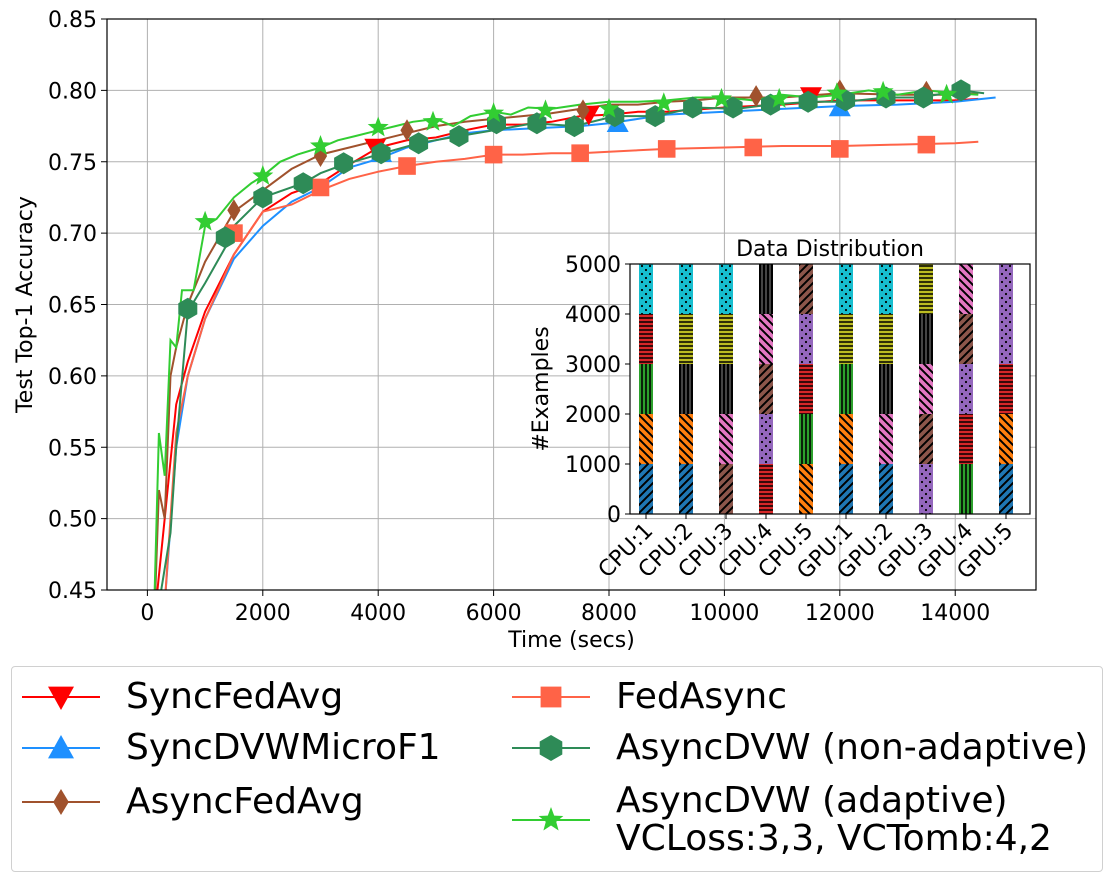  I want to click on legend-item-fedasync: FedAsync, so click(649, 697).